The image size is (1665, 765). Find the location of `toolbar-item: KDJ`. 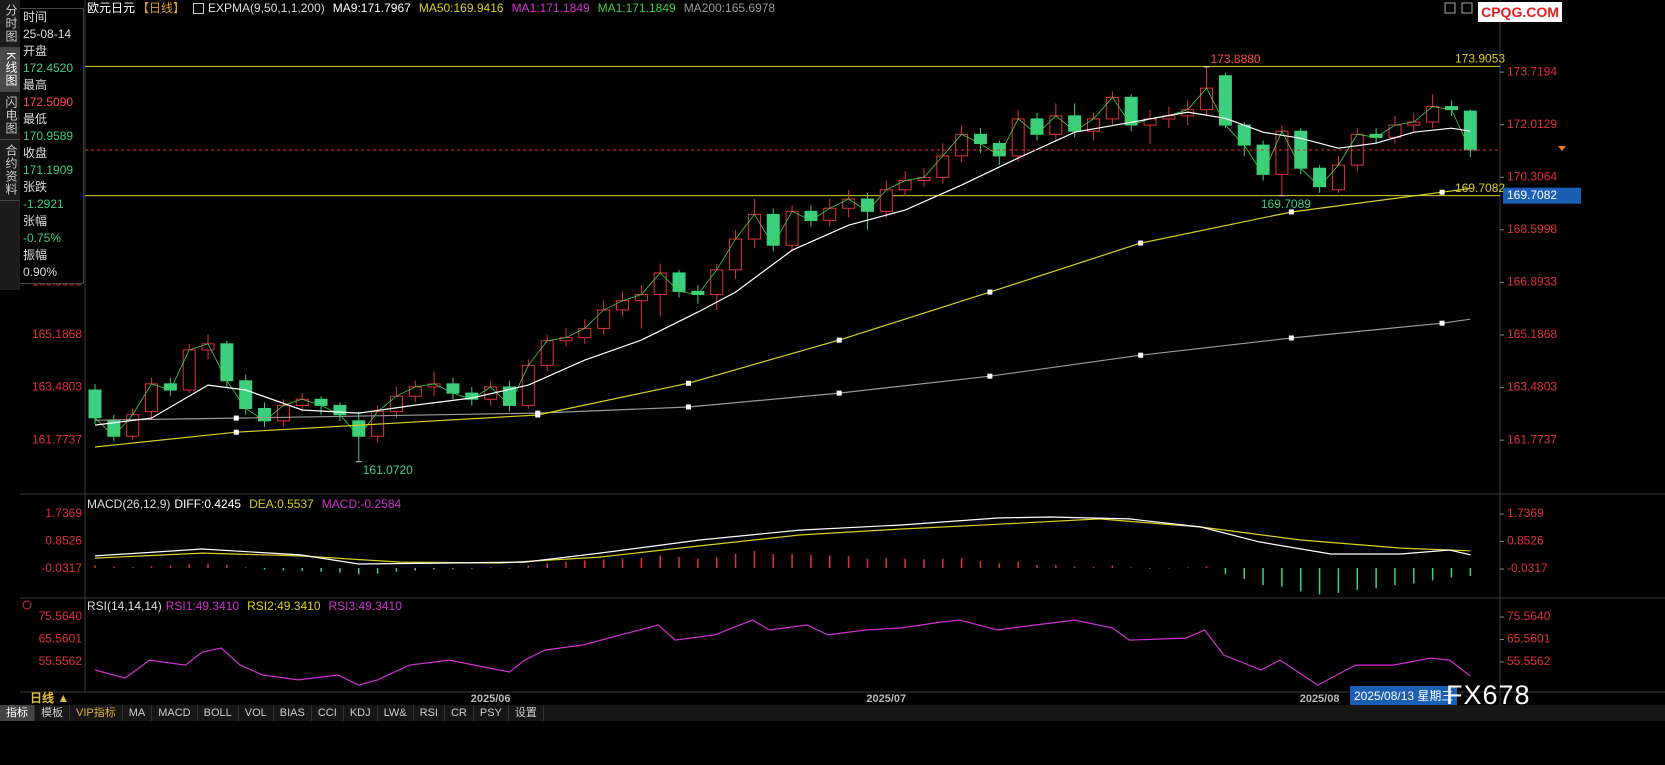

toolbar-item: KDJ is located at coordinates (361, 713).